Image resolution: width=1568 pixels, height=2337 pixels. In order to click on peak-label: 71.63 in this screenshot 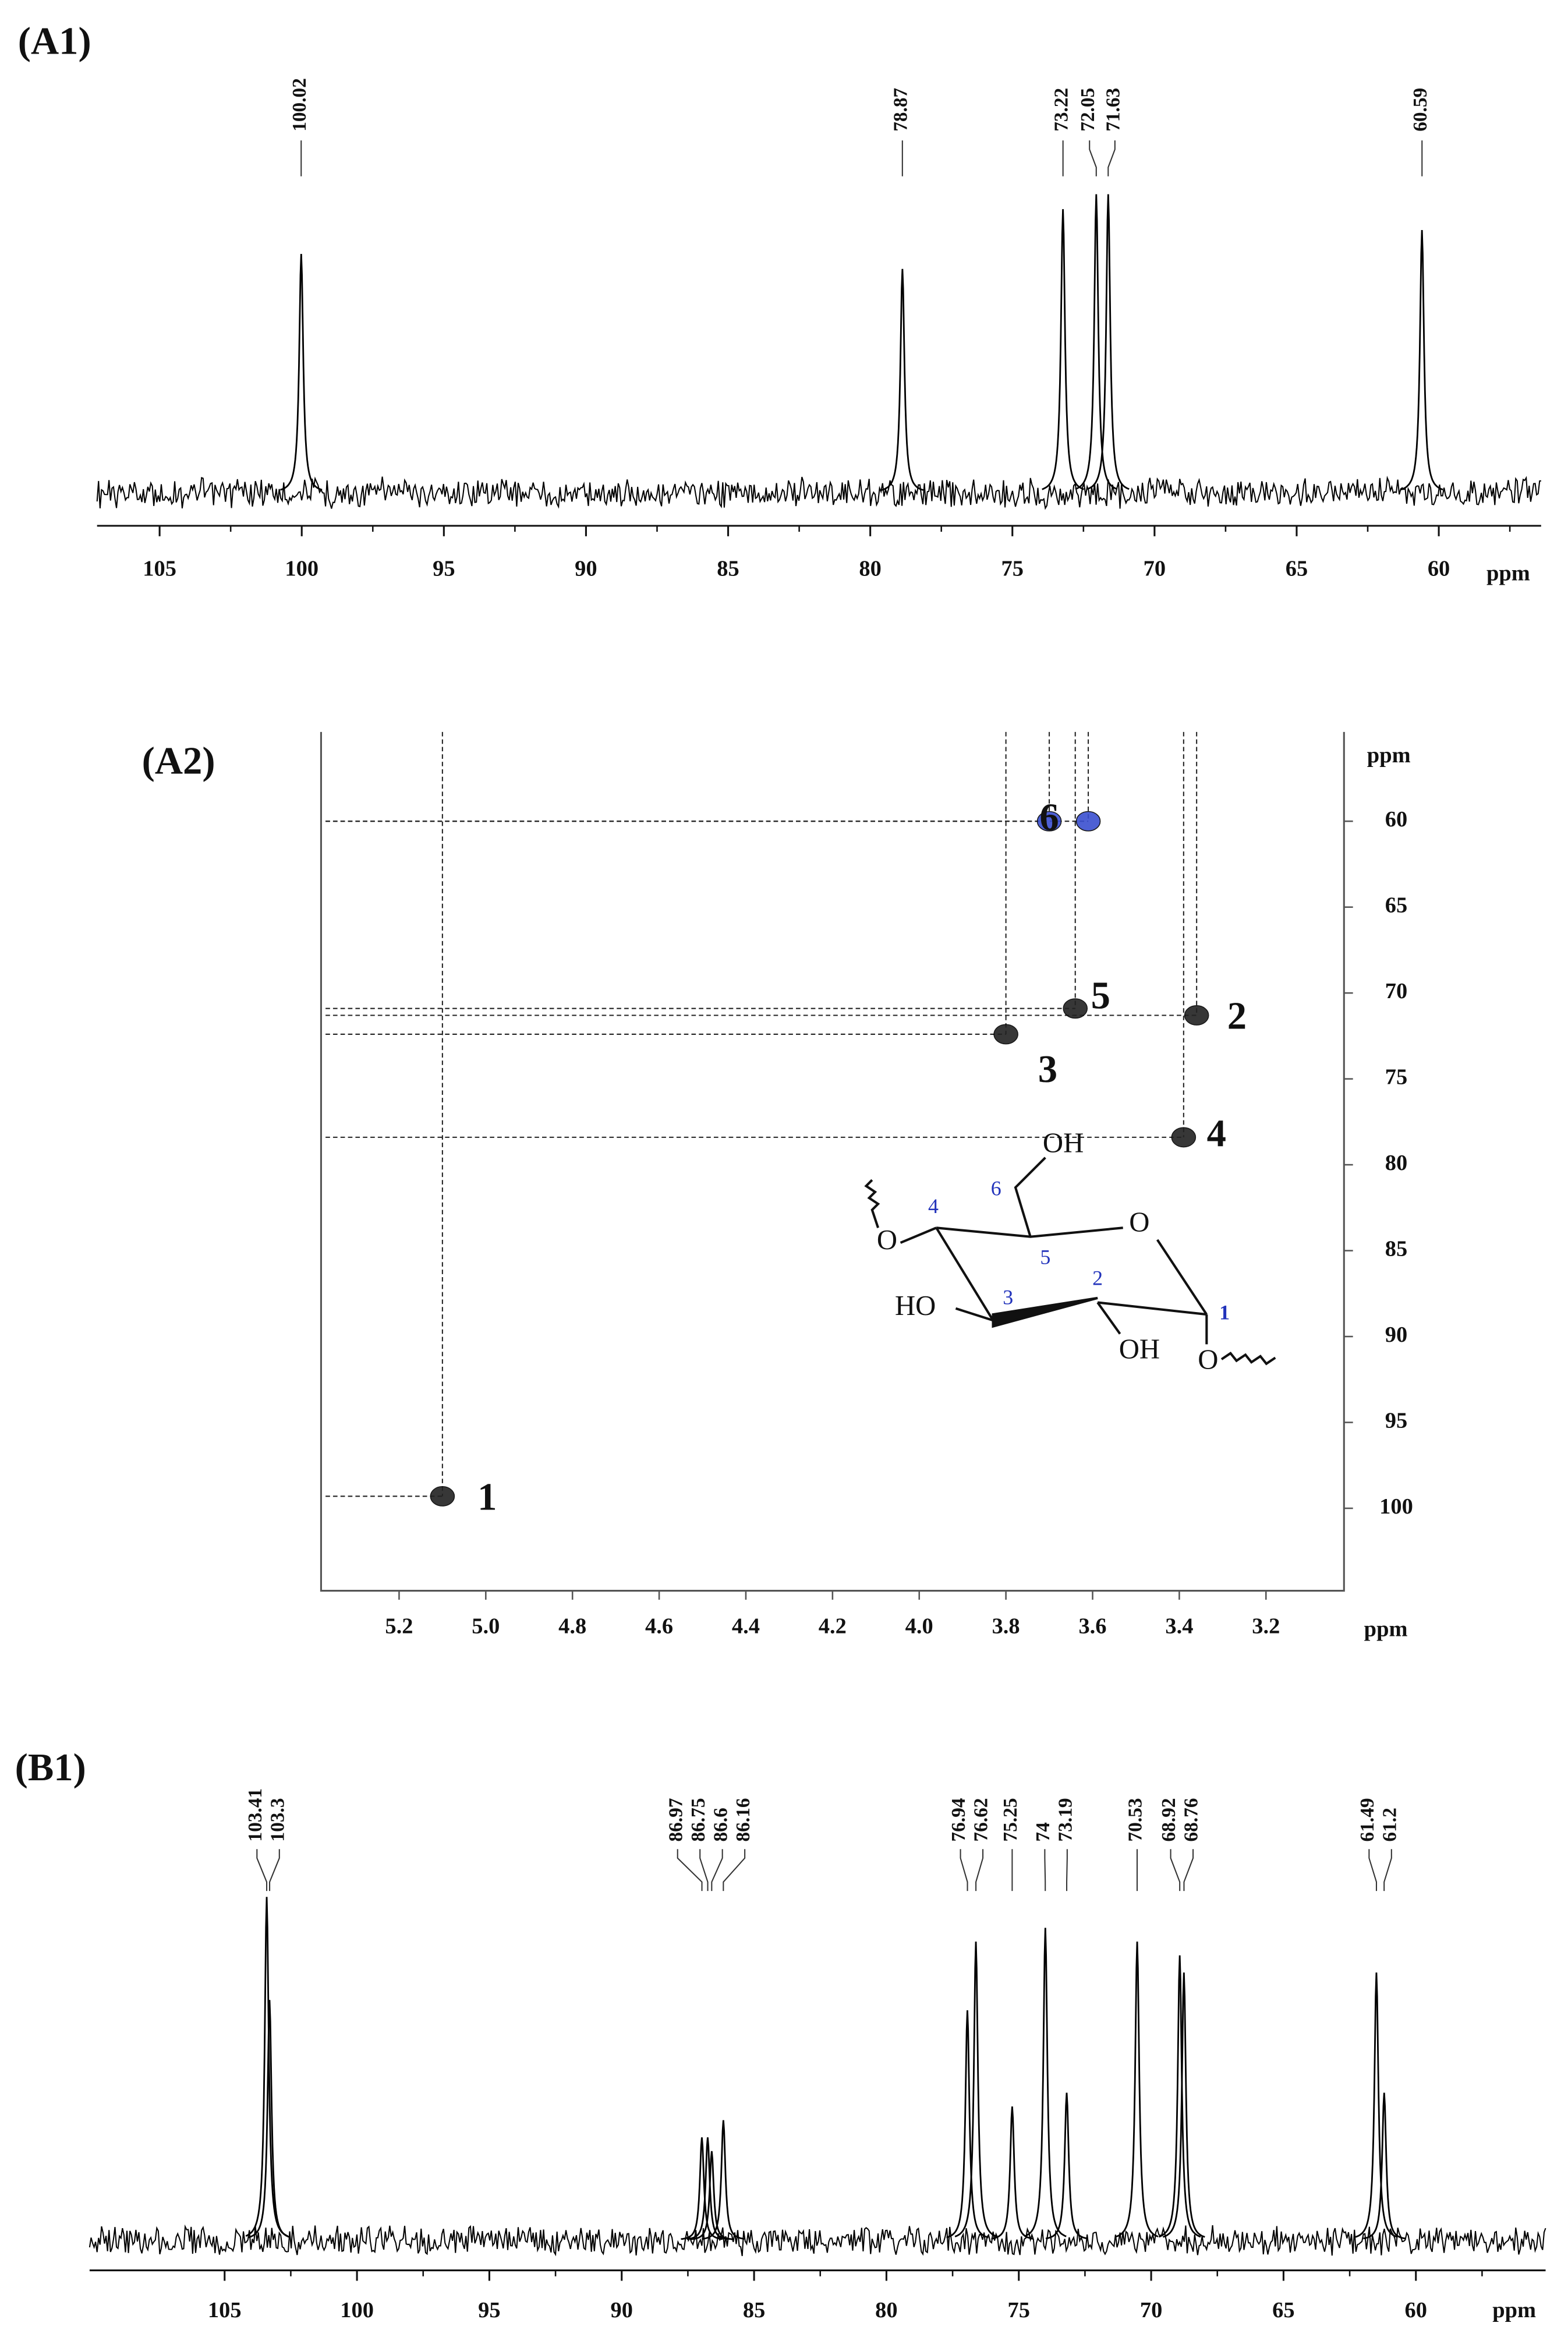, I will do `click(1113, 110)`.